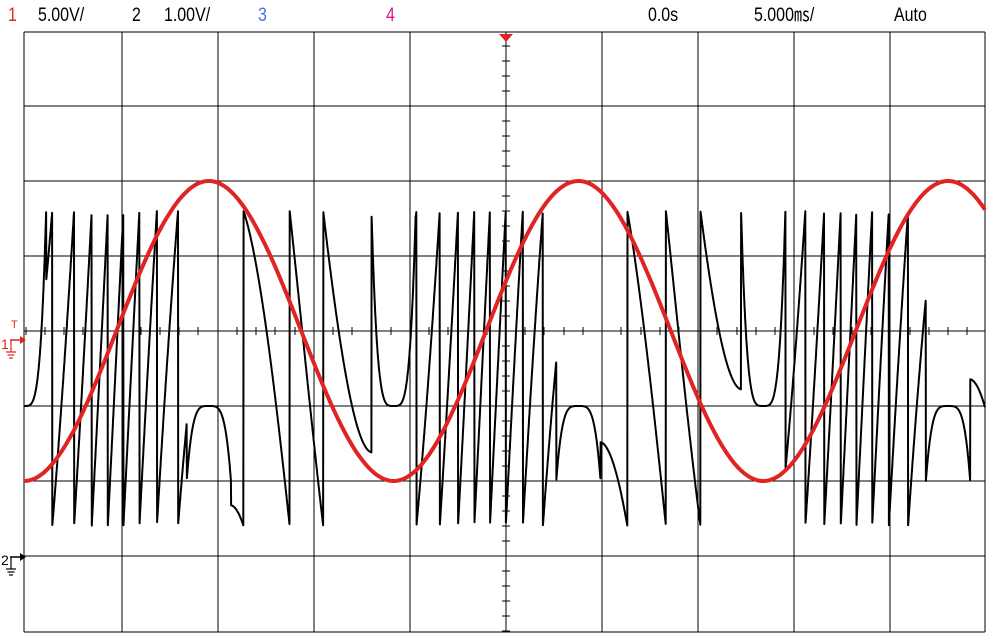 This screenshot has height=638, width=989. What do you see at coordinates (5, 344) in the screenshot?
I see `ch1-ground-label: 1` at bounding box center [5, 344].